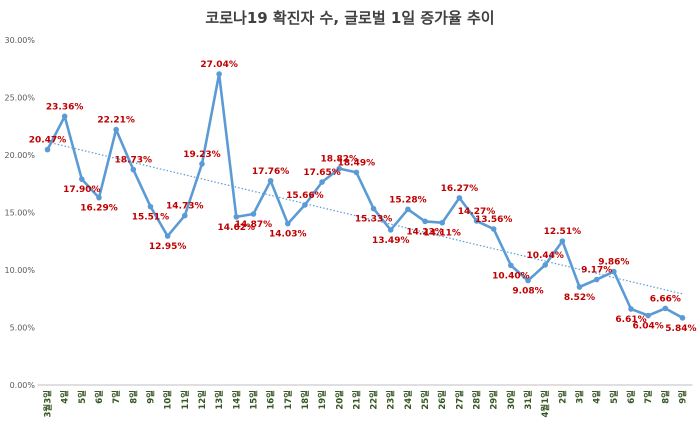  What do you see at coordinates (350, 18) in the screenshot?
I see `chart-title: 코로나19 확진자 수, 글로벌 1일 증가율 추이` at bounding box center [350, 18].